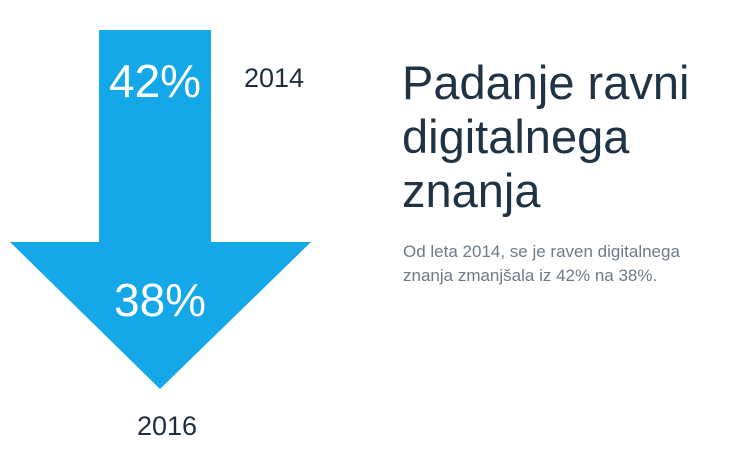 The image size is (736, 476). Describe the element at coordinates (155, 81) in the screenshot. I see `start-percentage: 42%` at that location.